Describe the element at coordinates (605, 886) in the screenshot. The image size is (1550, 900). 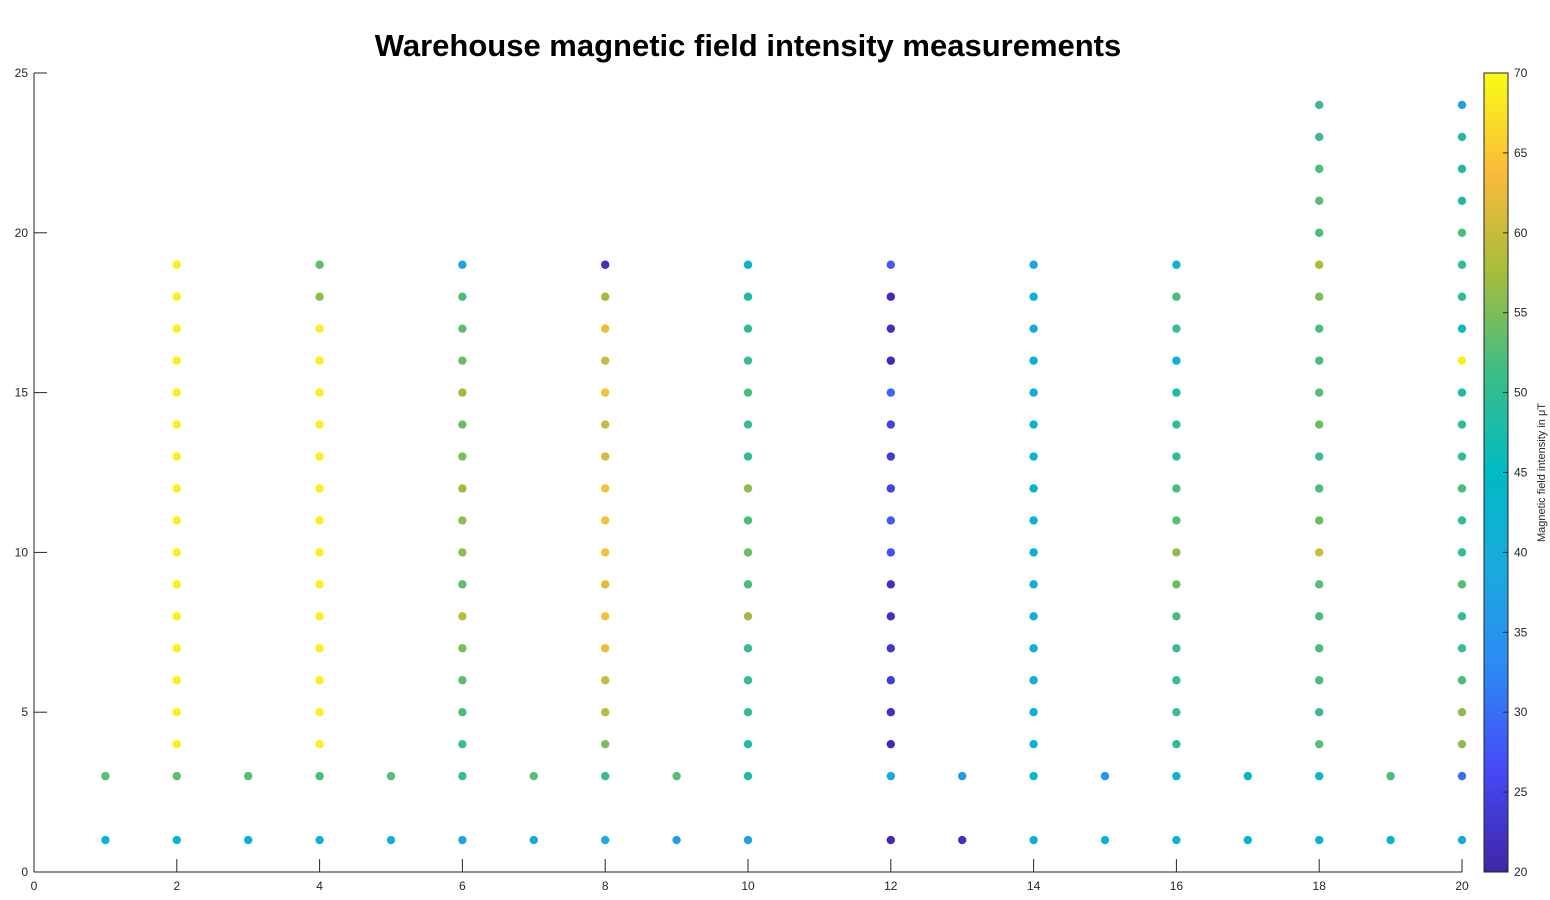
I see `x-tick-label: 8` at that location.